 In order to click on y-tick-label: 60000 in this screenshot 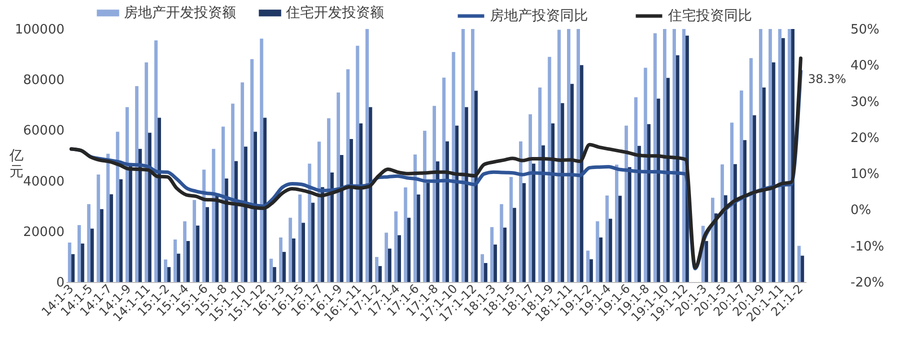, I will do `click(43, 131)`.